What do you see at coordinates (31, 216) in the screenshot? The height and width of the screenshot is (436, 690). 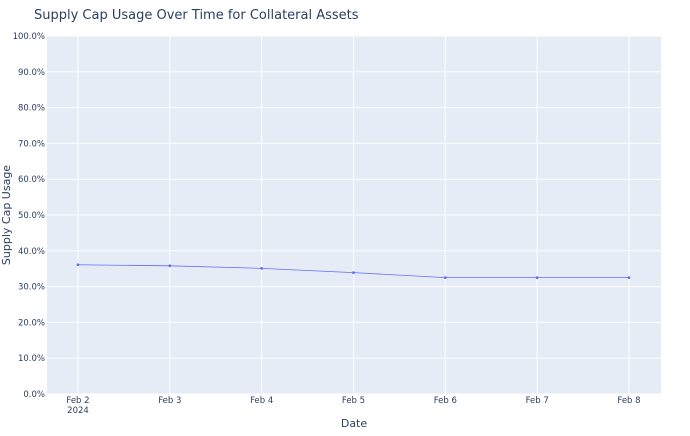 I see `y-tick-label: 50.0%` at bounding box center [31, 216].